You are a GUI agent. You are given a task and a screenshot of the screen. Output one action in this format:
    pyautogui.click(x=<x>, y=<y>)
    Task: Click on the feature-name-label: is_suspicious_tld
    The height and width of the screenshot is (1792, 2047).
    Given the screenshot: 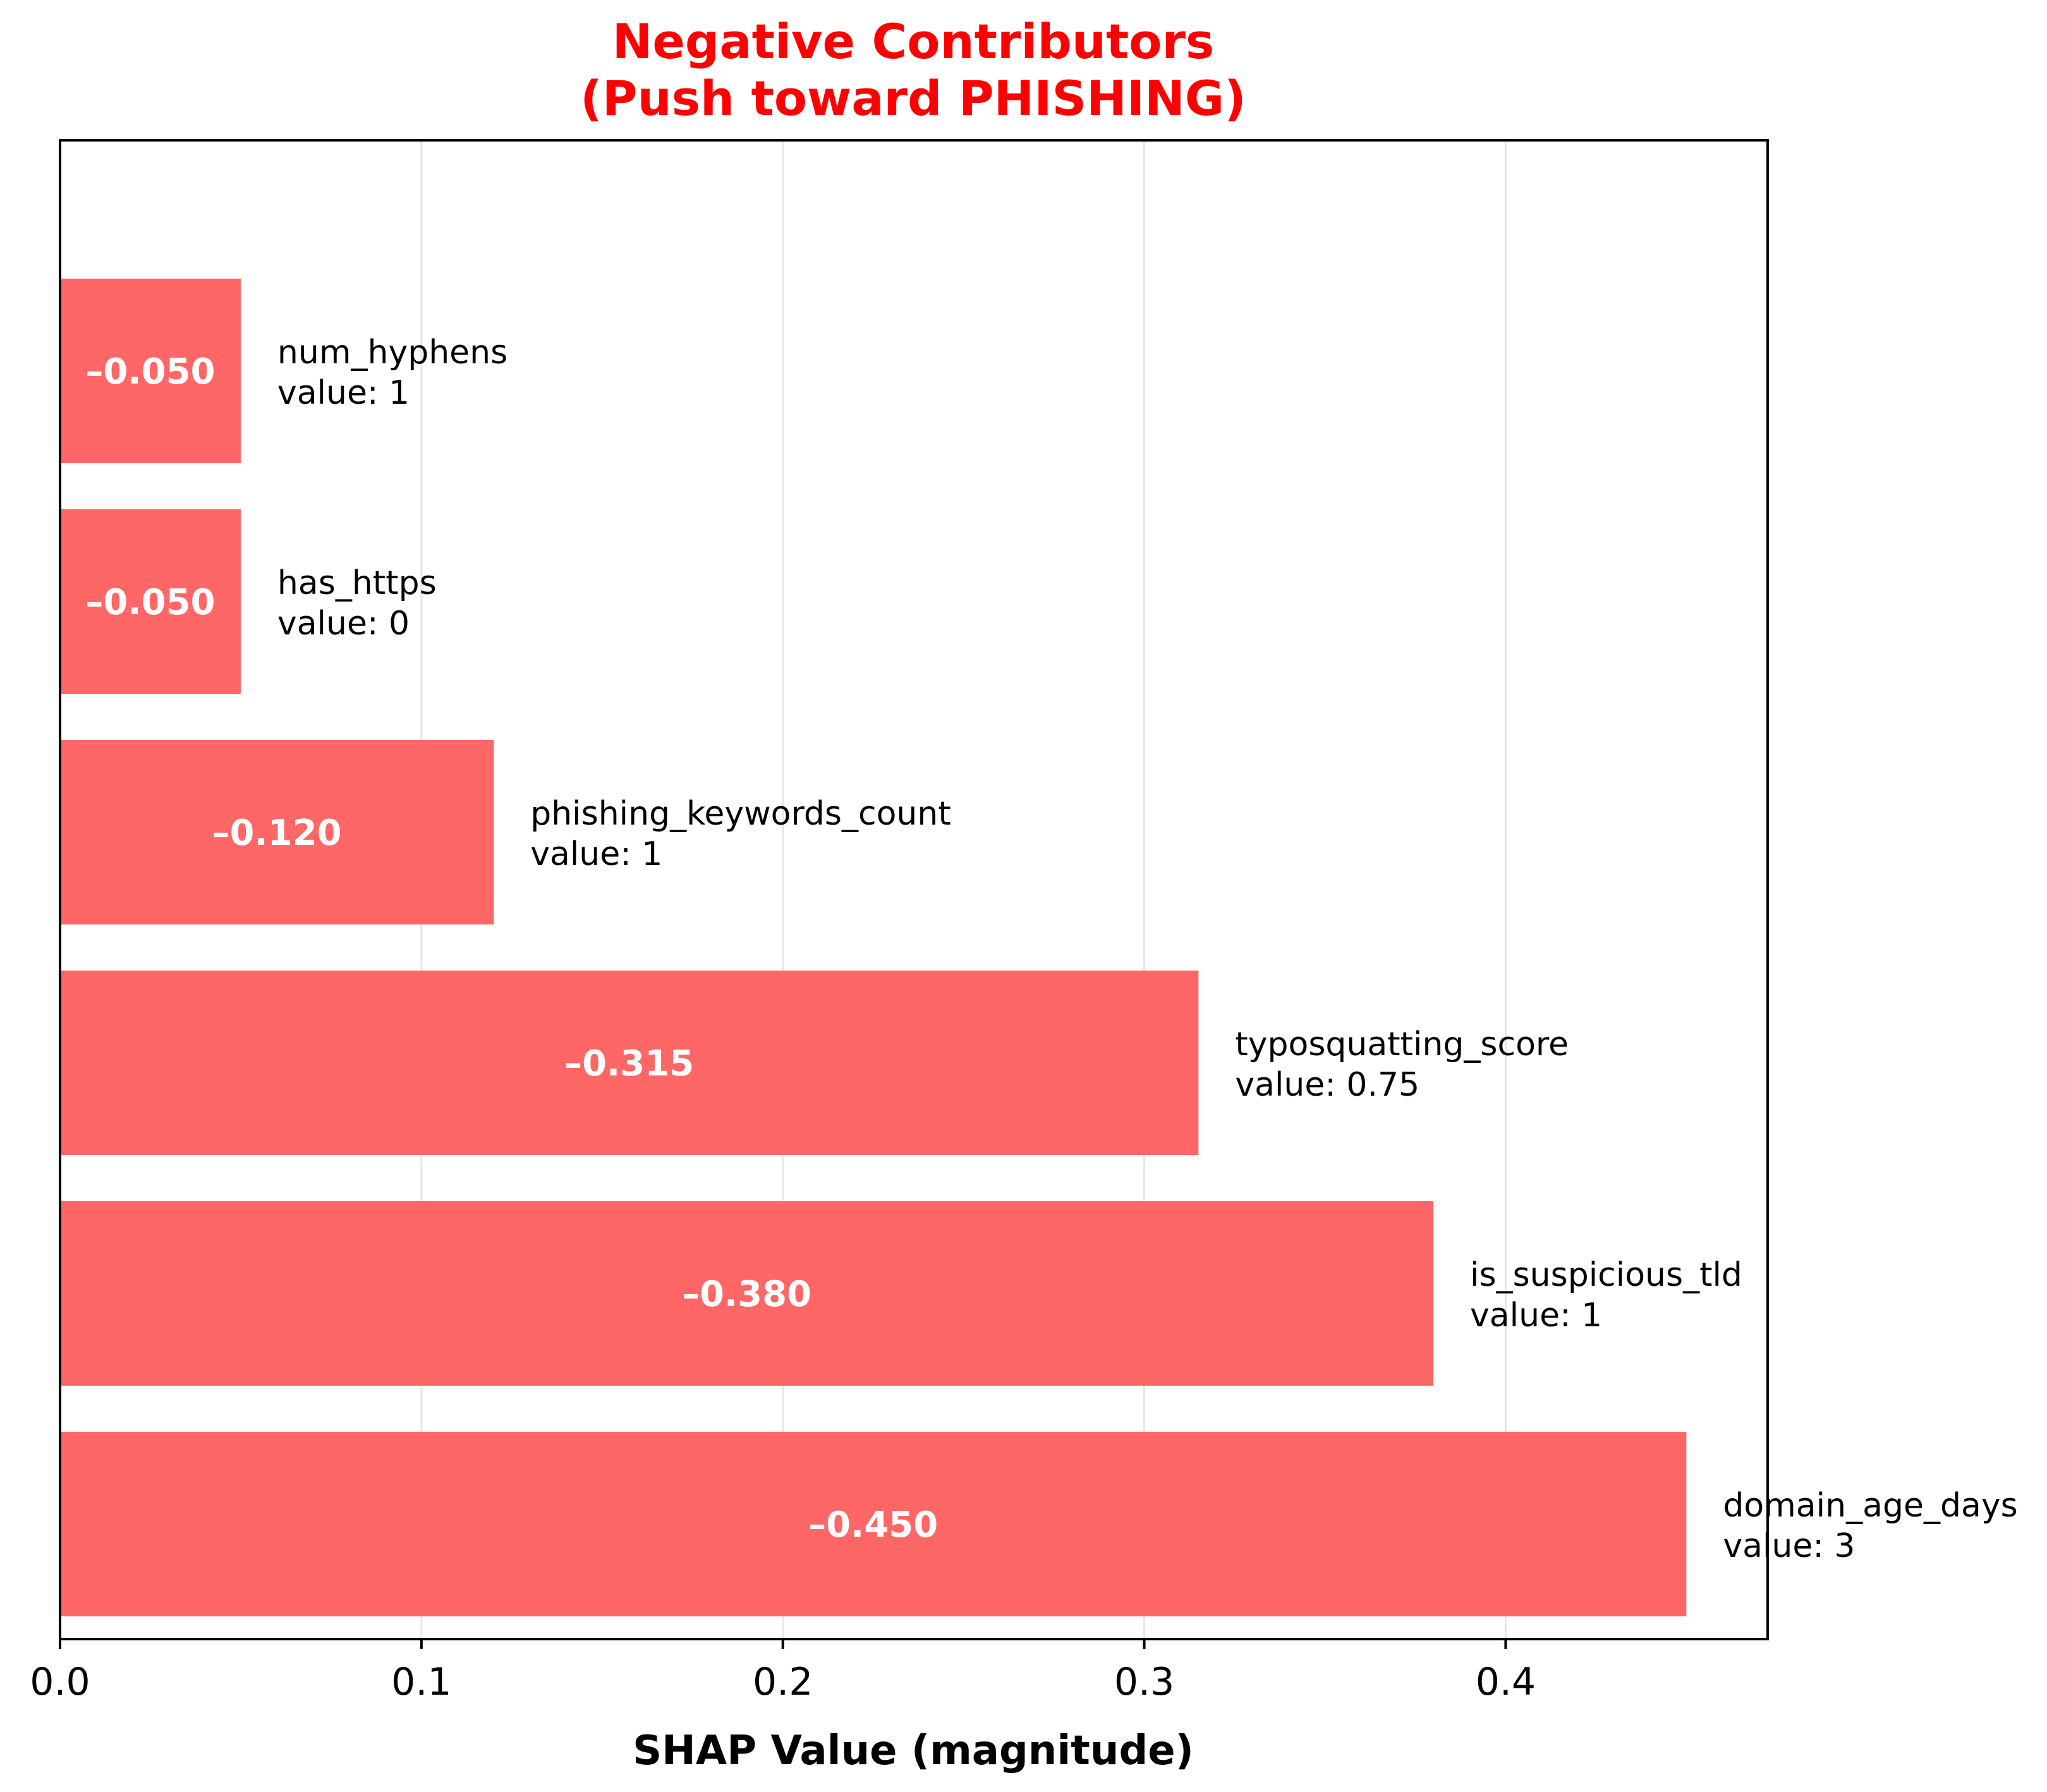 What is the action you would take?
    pyautogui.click(x=1606, y=1275)
    